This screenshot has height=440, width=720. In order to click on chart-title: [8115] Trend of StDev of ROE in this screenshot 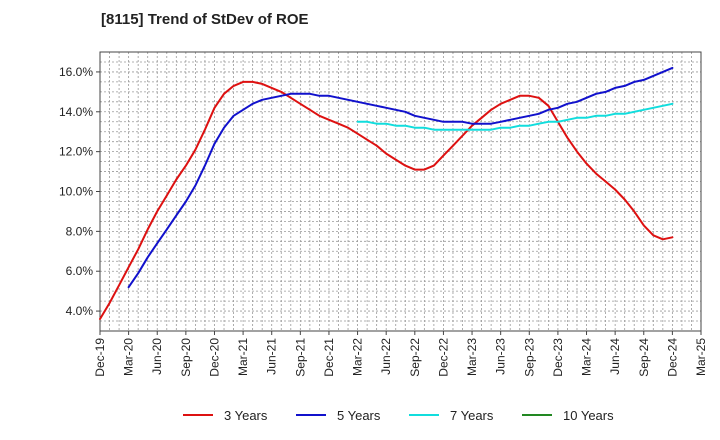, I will do `click(205, 19)`.